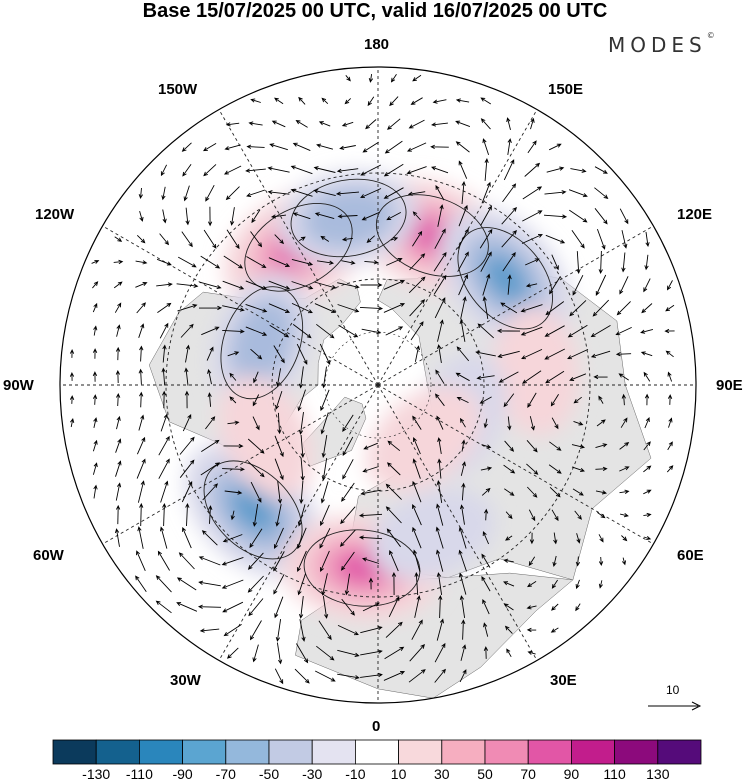 The width and height of the screenshot is (750, 783). Describe the element at coordinates (182, 774) in the screenshot. I see `colorbar-tick-label: -90` at that location.